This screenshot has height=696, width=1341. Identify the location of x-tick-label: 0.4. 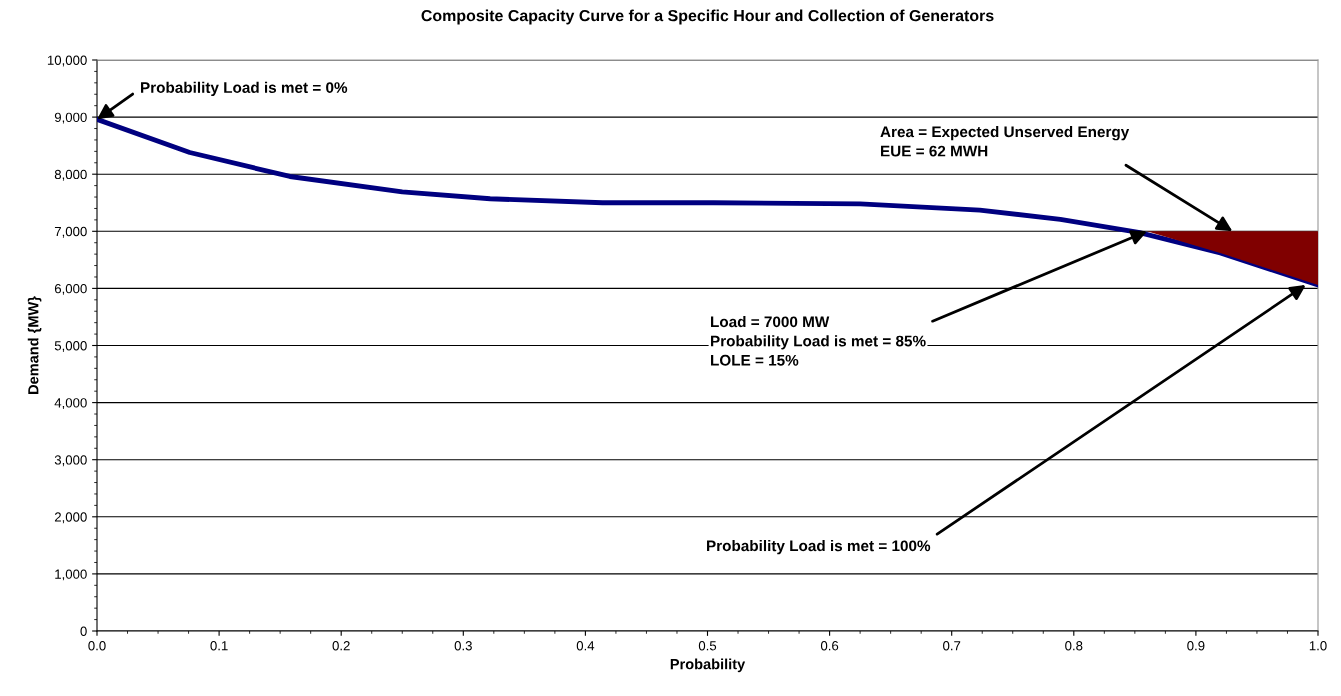
(585, 646).